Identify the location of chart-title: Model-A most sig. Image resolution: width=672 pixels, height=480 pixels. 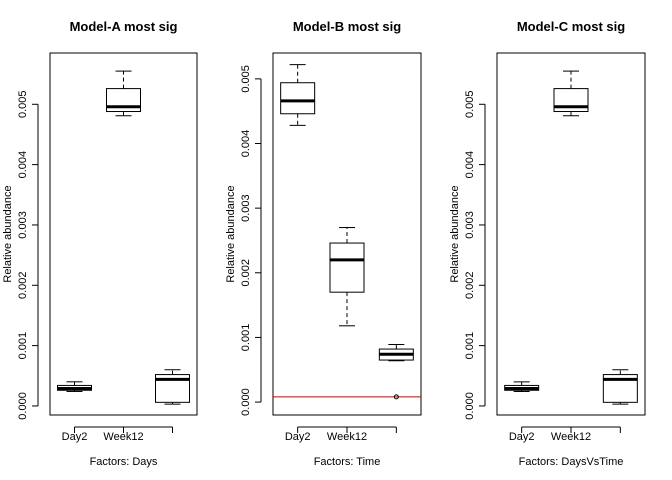
(124, 26).